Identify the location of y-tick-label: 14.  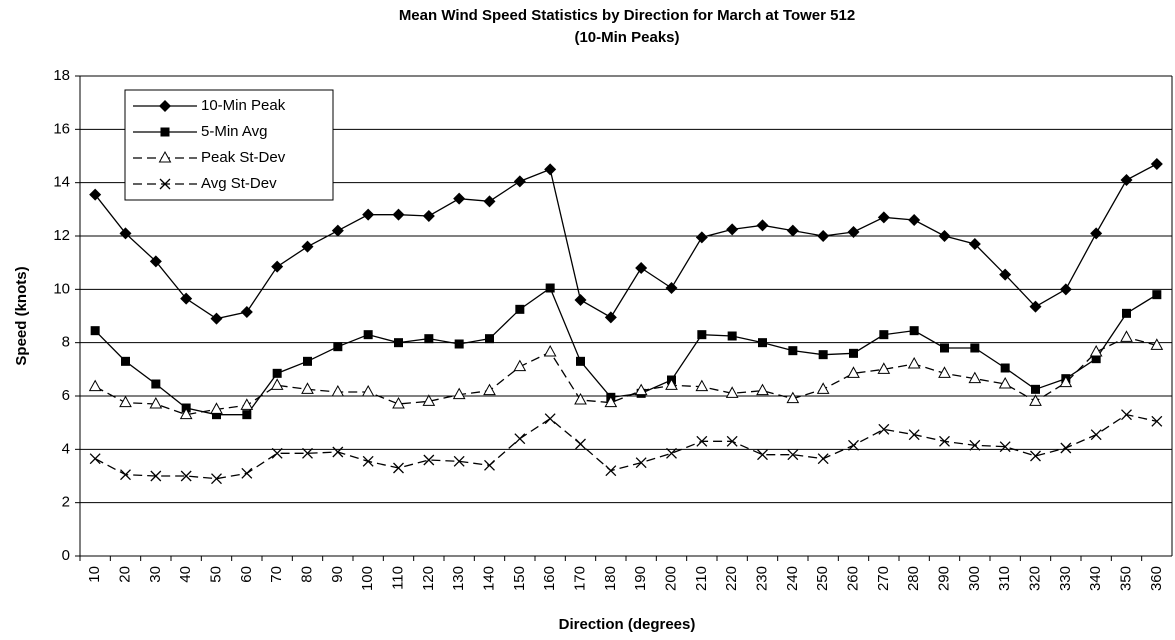
(61, 182).